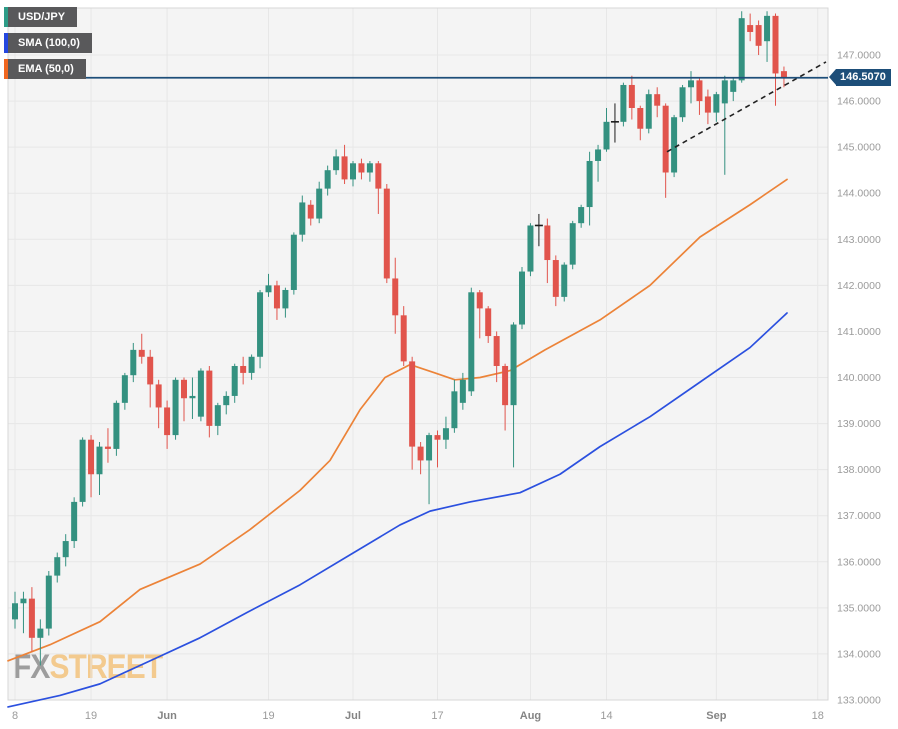  What do you see at coordinates (859, 608) in the screenshot?
I see `price-axis-label: 135.0000` at bounding box center [859, 608].